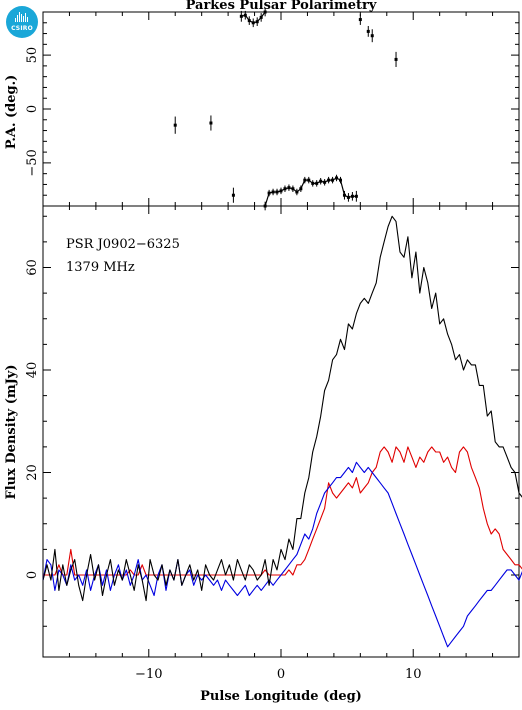 The image size is (522, 710). I want to click on logo-text: CSIRO, so click(22, 28).